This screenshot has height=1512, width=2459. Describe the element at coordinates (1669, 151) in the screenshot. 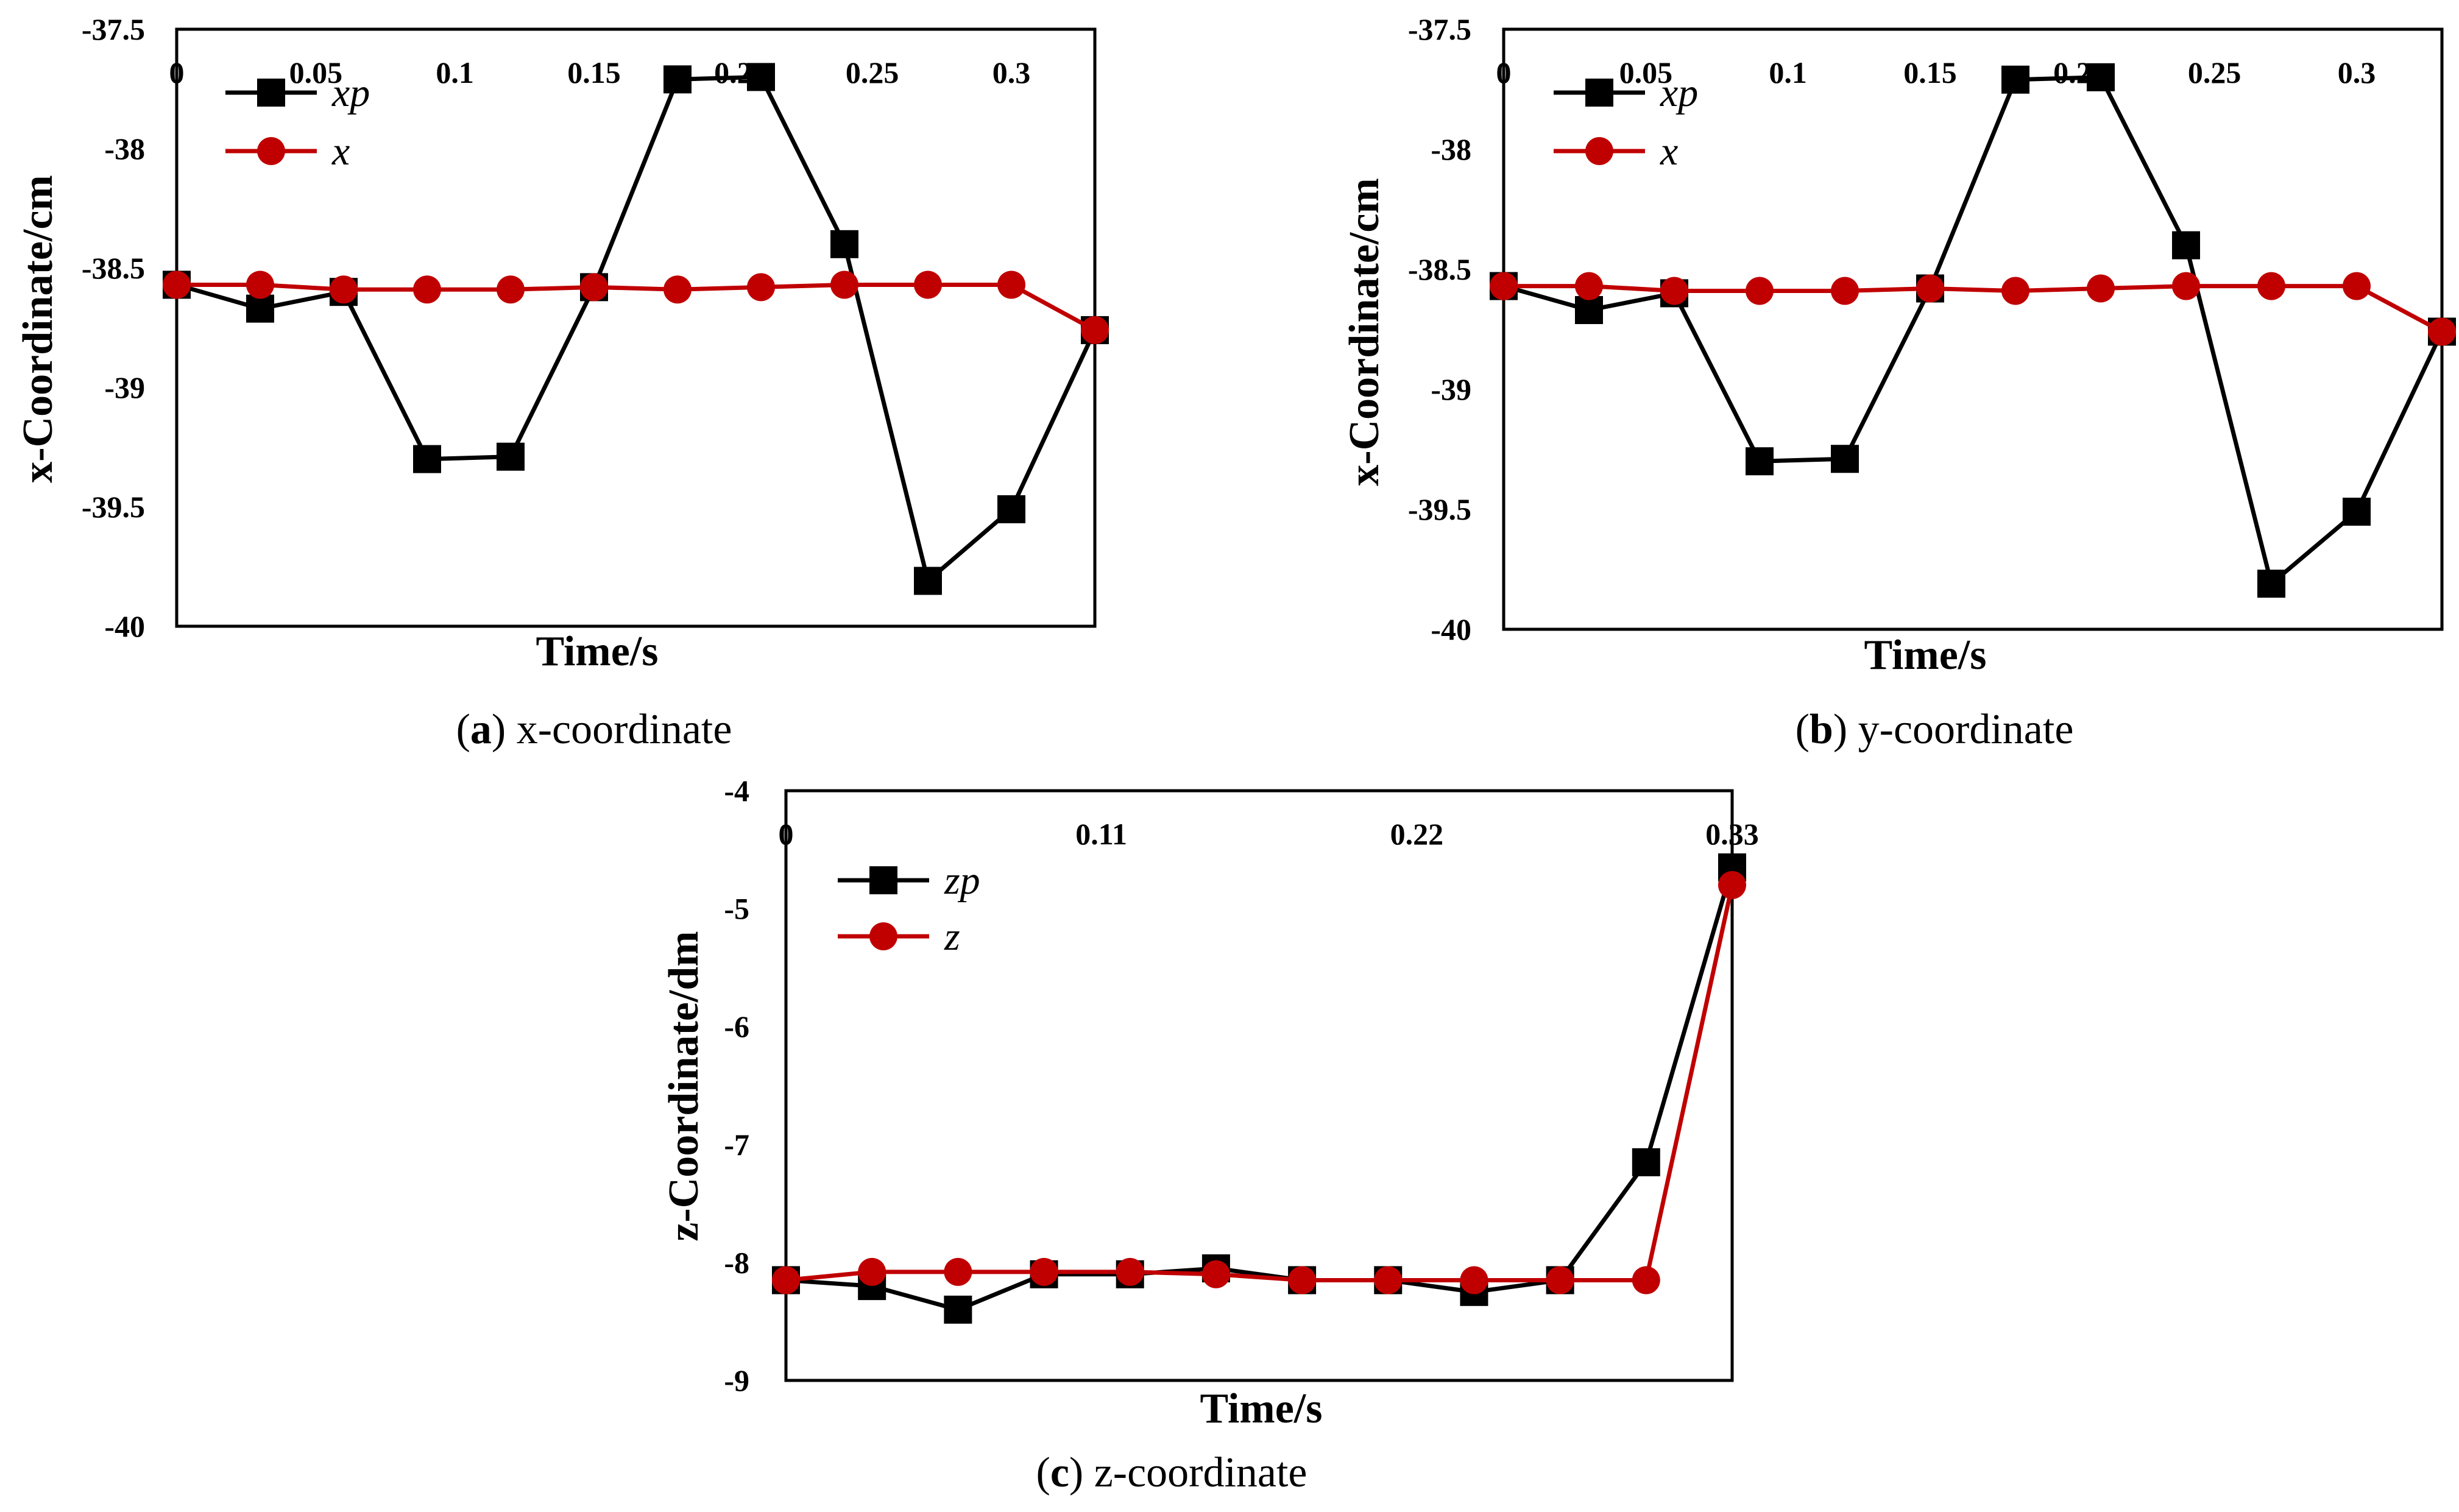

I see `legend-label-x: x` at that location.